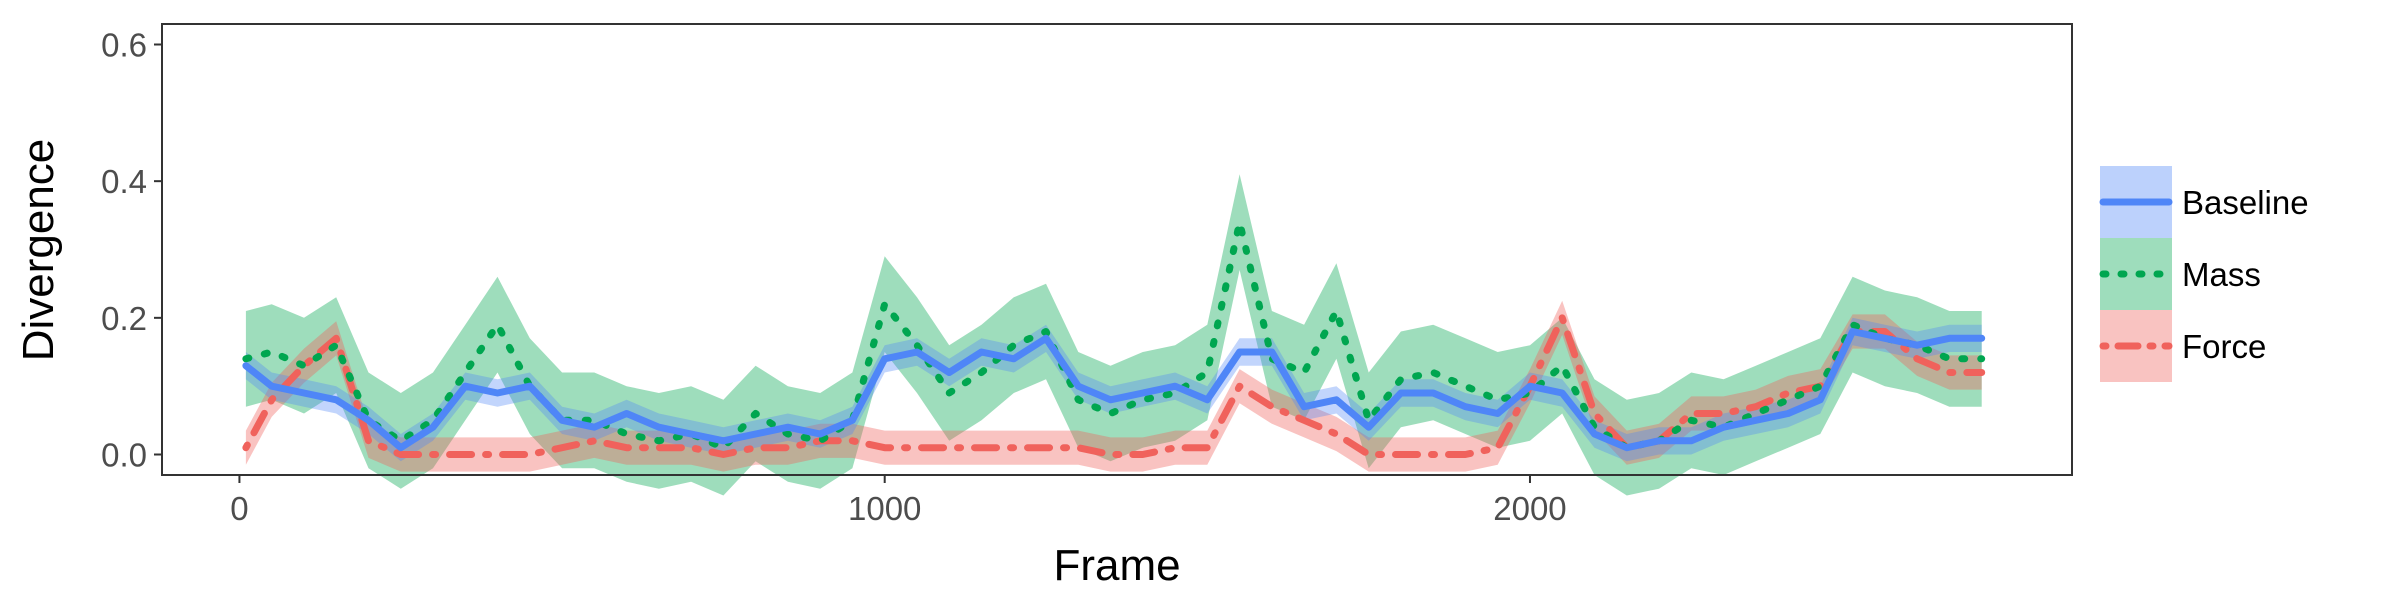 This screenshot has width=2400, height=600. What do you see at coordinates (239, 508) in the screenshot?
I see `x-tick-label: 0` at bounding box center [239, 508].